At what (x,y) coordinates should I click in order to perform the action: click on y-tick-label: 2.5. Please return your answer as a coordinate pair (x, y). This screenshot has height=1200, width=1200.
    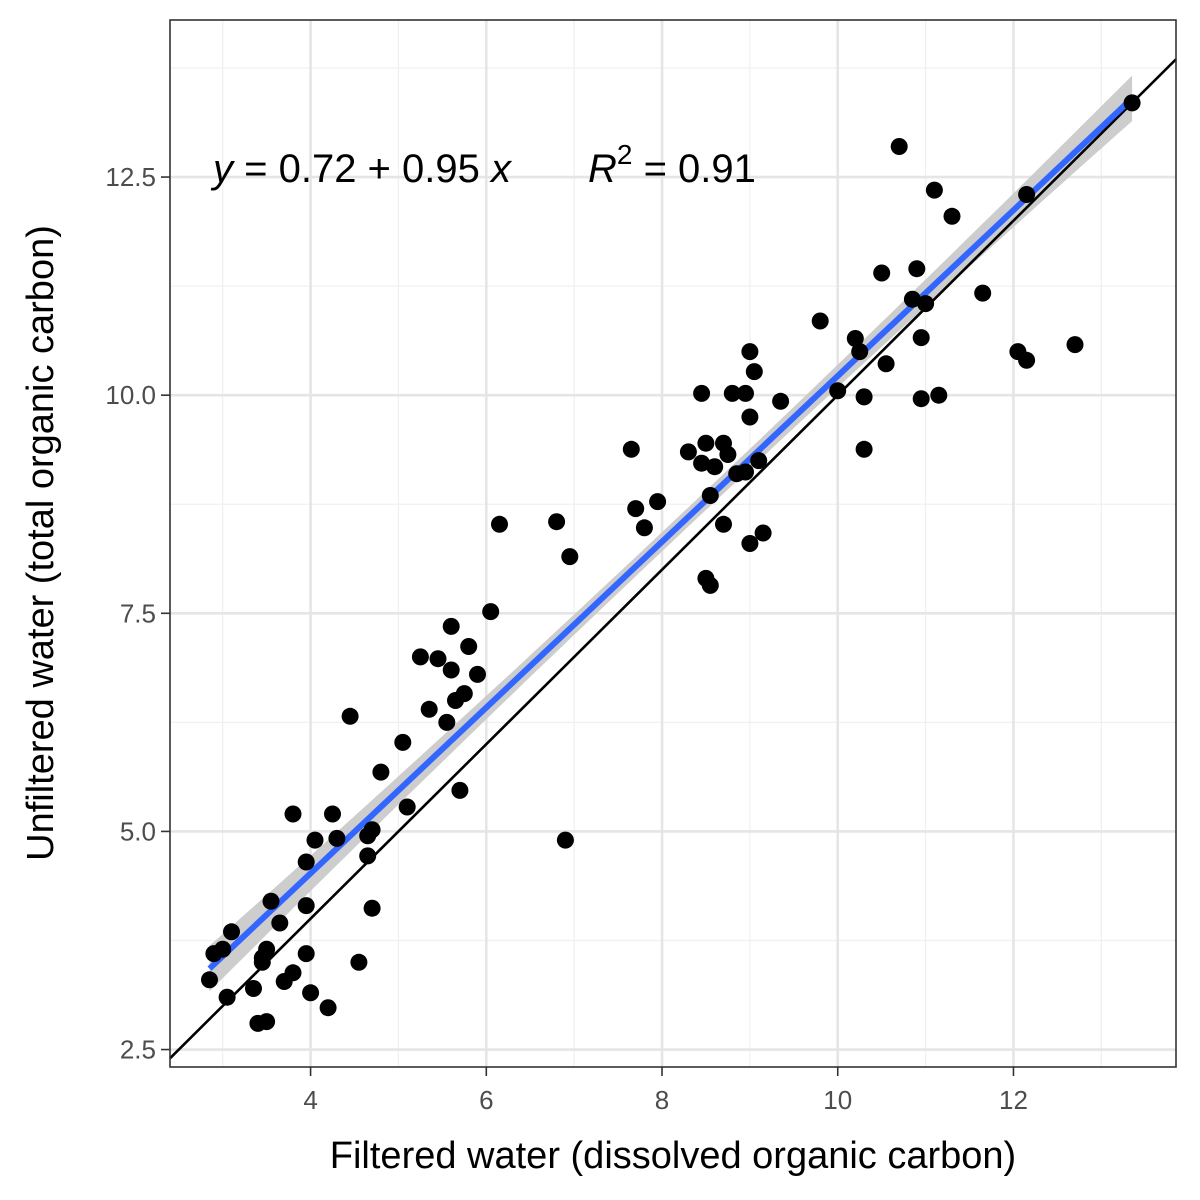
    Looking at the image, I should click on (138, 1050).